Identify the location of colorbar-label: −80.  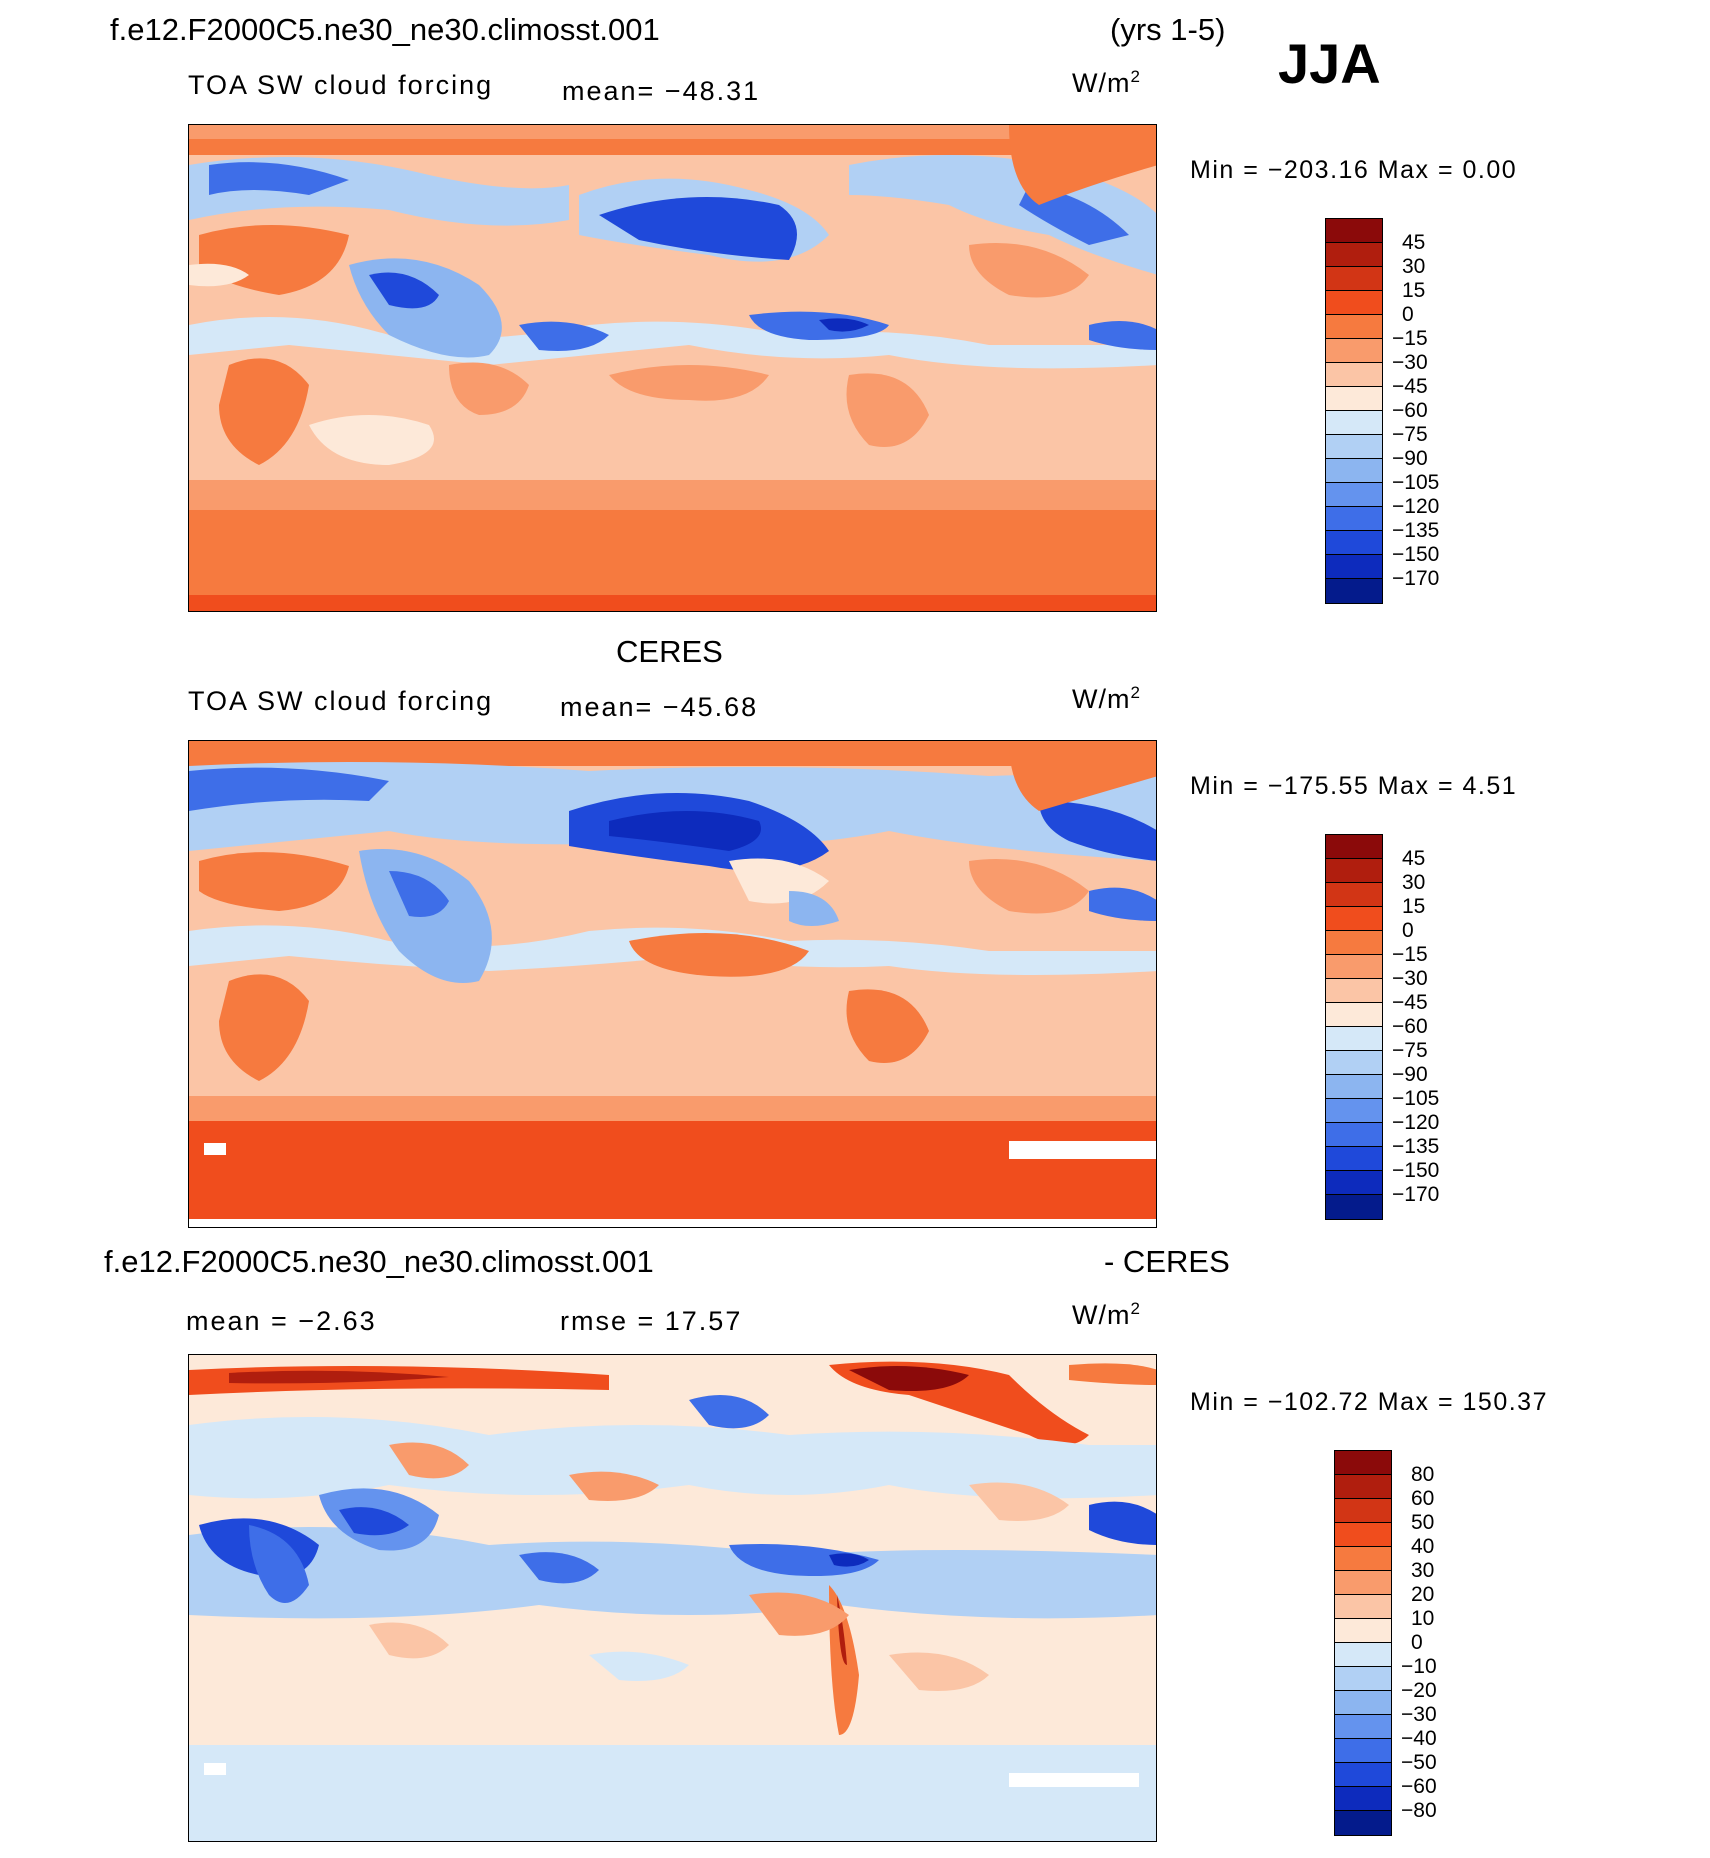
(1419, 1810).